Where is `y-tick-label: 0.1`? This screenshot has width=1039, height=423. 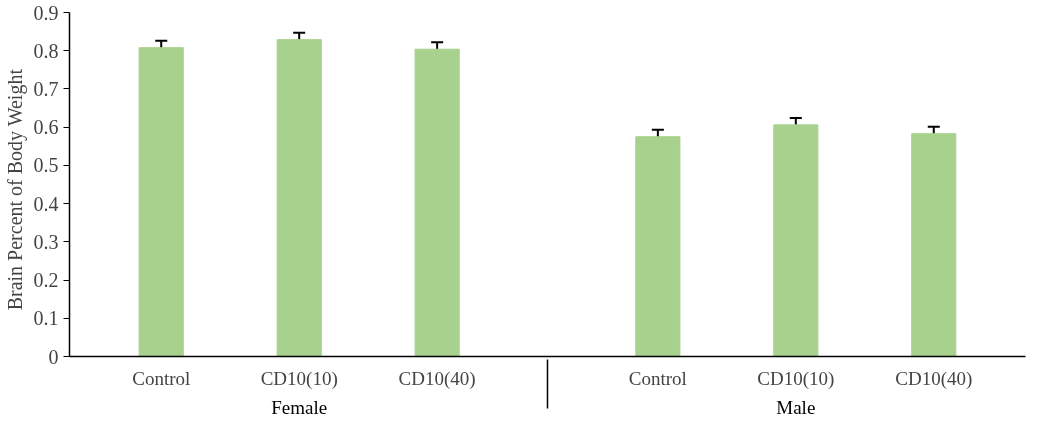 y-tick-label: 0.1 is located at coordinates (46, 318).